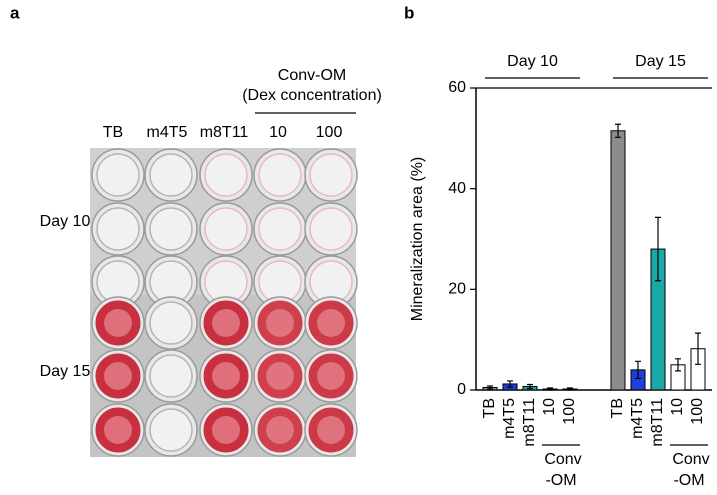 The width and height of the screenshot is (717, 495). I want to click on group-header: Conv-OM, so click(312, 75).